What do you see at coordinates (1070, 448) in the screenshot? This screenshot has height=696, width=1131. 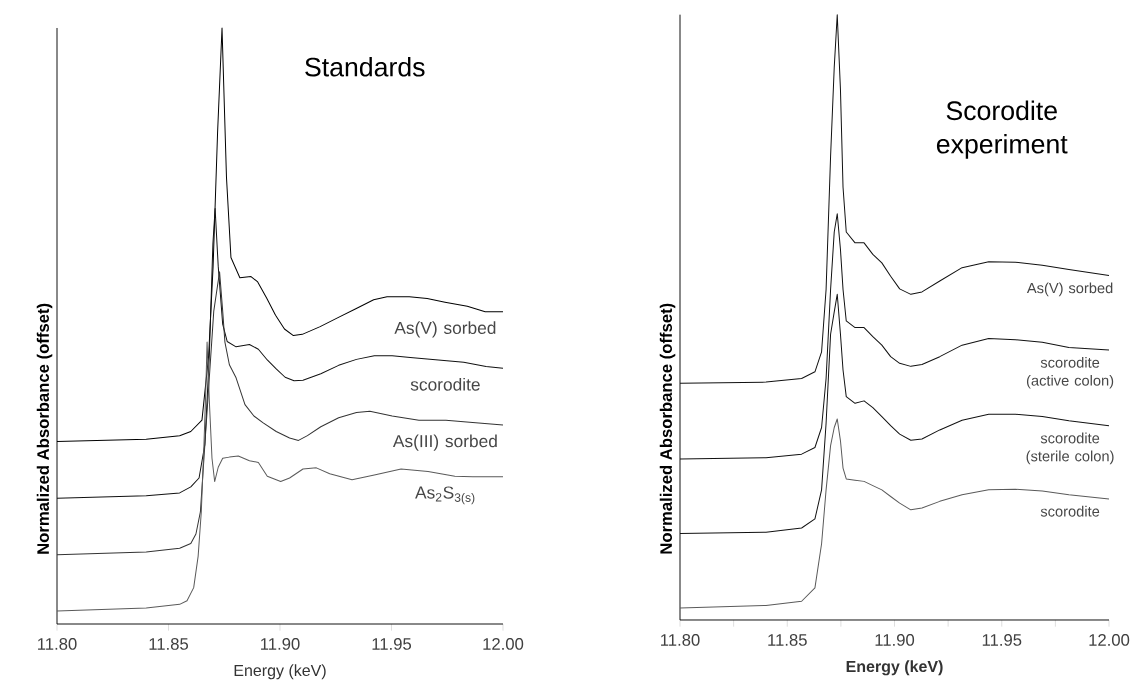 I see `series-label: scorodite (sterile colon)` at bounding box center [1070, 448].